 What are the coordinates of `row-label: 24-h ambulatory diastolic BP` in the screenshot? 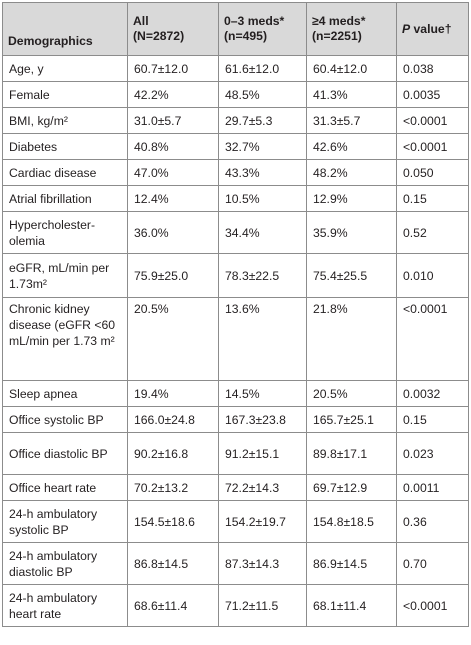 It's located at (65, 563).